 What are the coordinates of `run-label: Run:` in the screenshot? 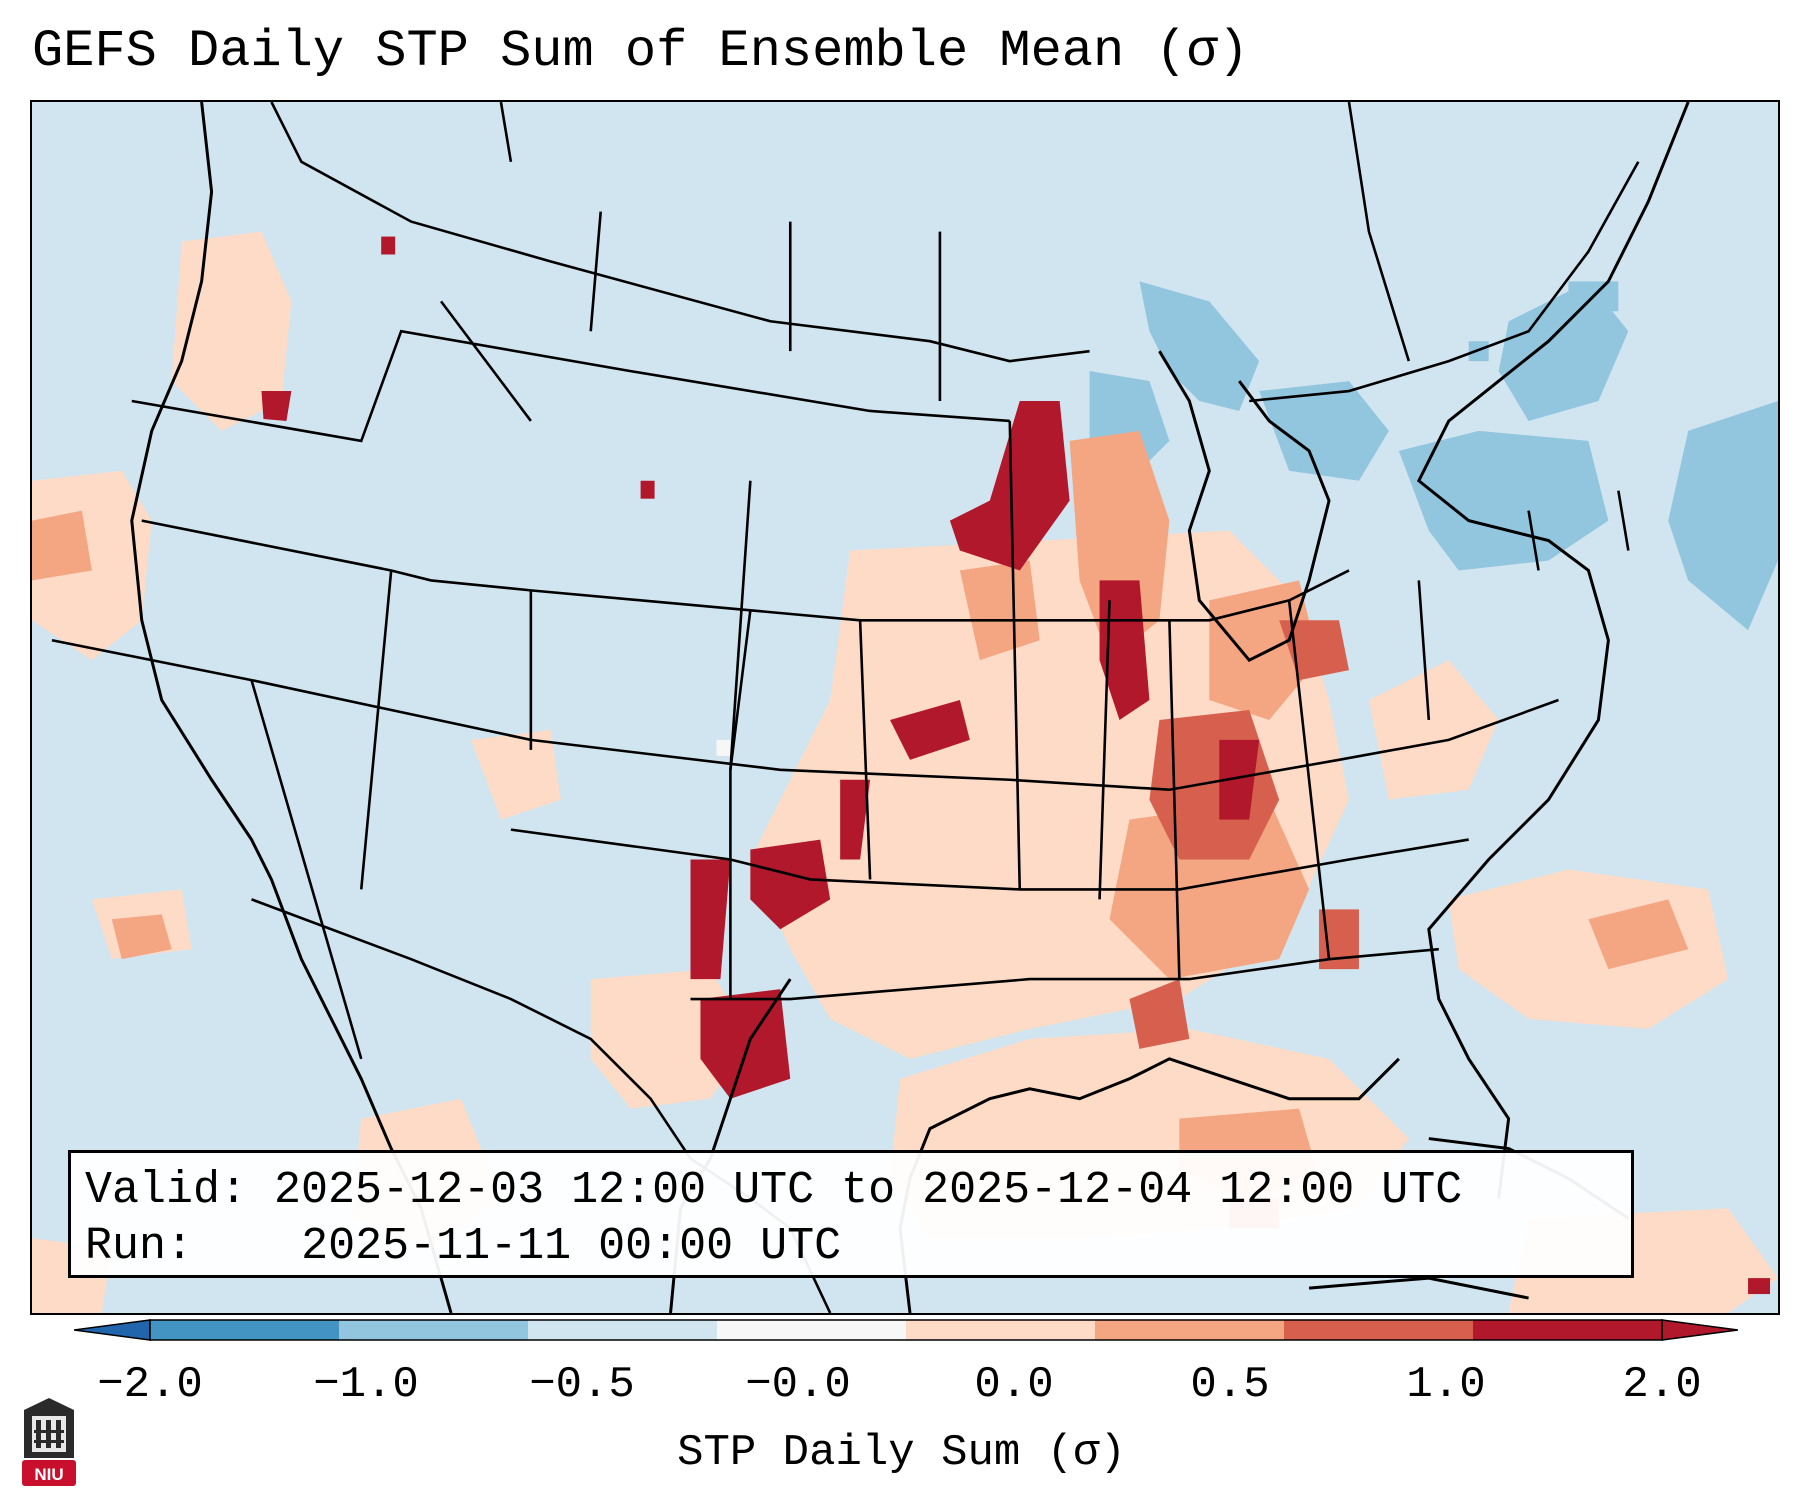 It's located at (139, 1246).